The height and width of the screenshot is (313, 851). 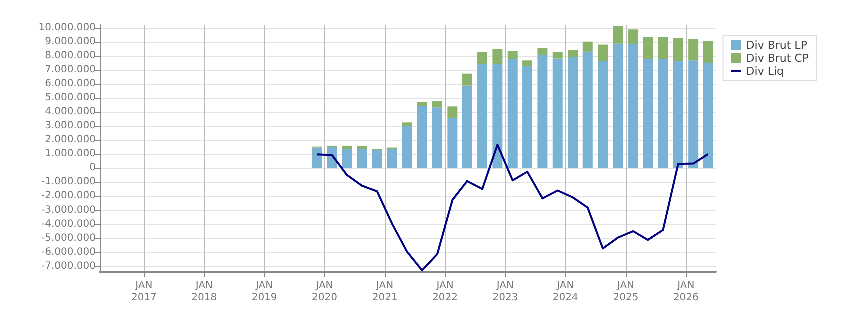 What do you see at coordinates (70, 154) in the screenshot?
I see `y-tick-label: 1.000.000` at bounding box center [70, 154].